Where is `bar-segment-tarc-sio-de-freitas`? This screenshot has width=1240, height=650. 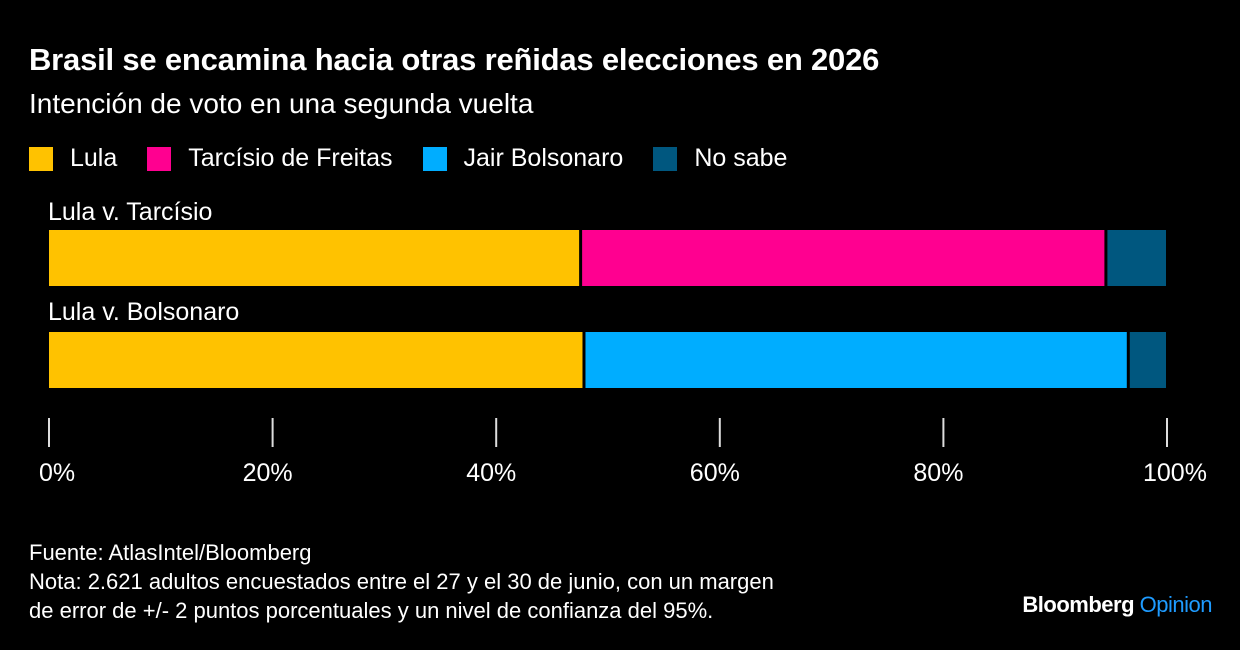 bar-segment-tarc-sio-de-freitas is located at coordinates (843, 258).